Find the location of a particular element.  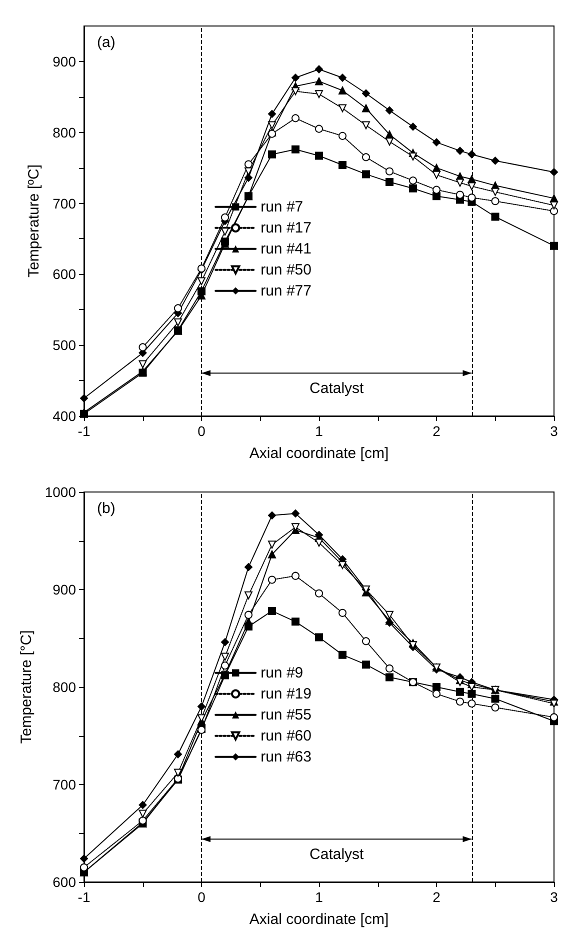

y-tick-label: 500 is located at coordinates (64, 345).